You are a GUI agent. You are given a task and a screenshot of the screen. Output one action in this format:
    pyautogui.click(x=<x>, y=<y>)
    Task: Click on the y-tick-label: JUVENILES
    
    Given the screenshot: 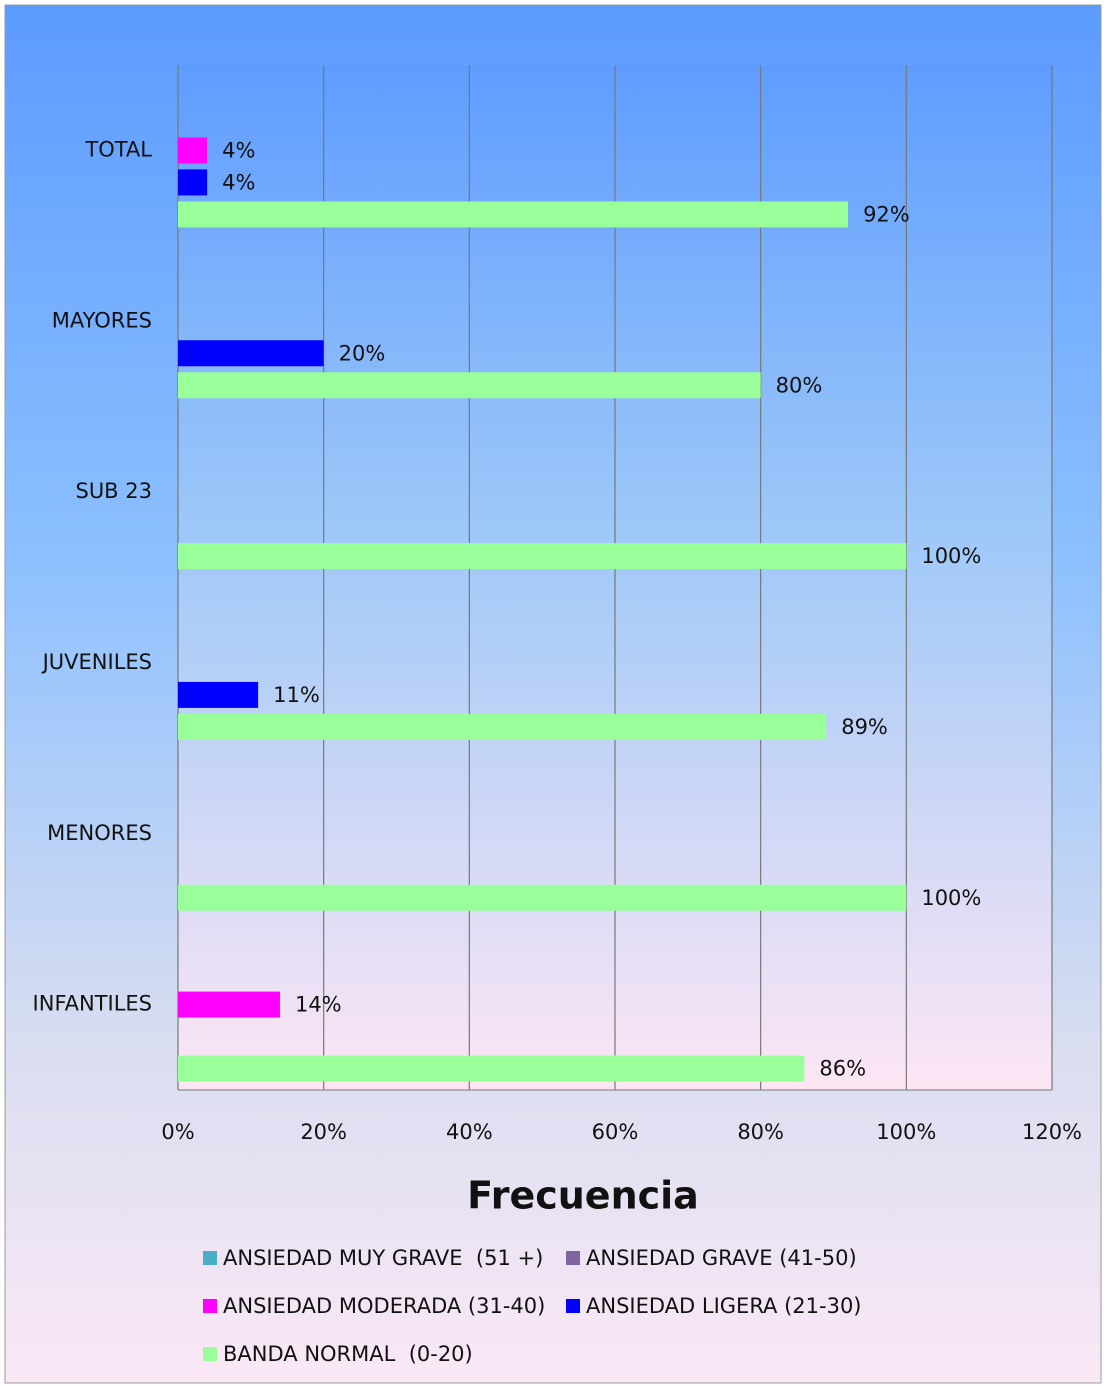 What is the action you would take?
    pyautogui.click(x=96, y=662)
    